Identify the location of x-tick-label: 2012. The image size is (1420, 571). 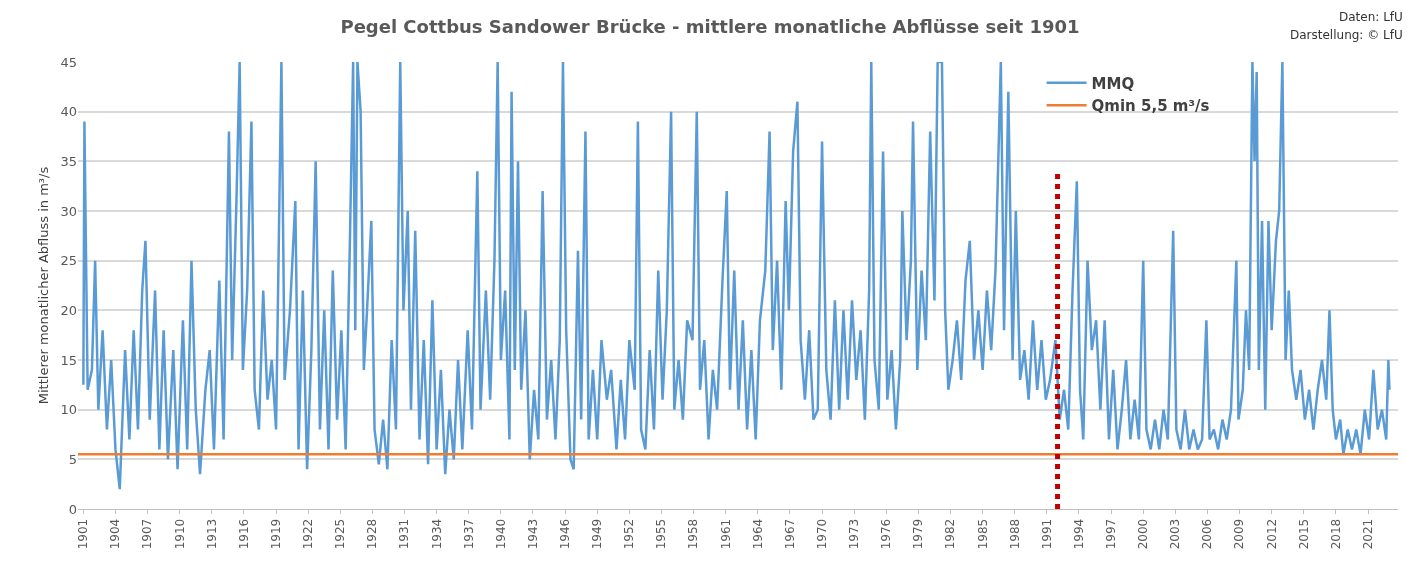
(1271, 534).